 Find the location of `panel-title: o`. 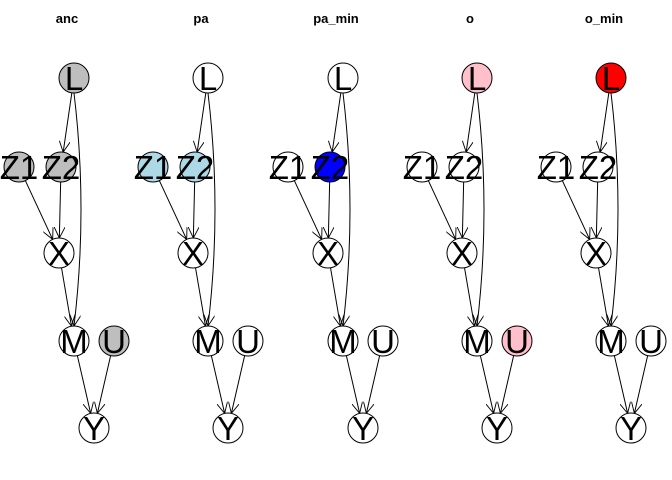

panel-title: o is located at coordinates (470, 18).